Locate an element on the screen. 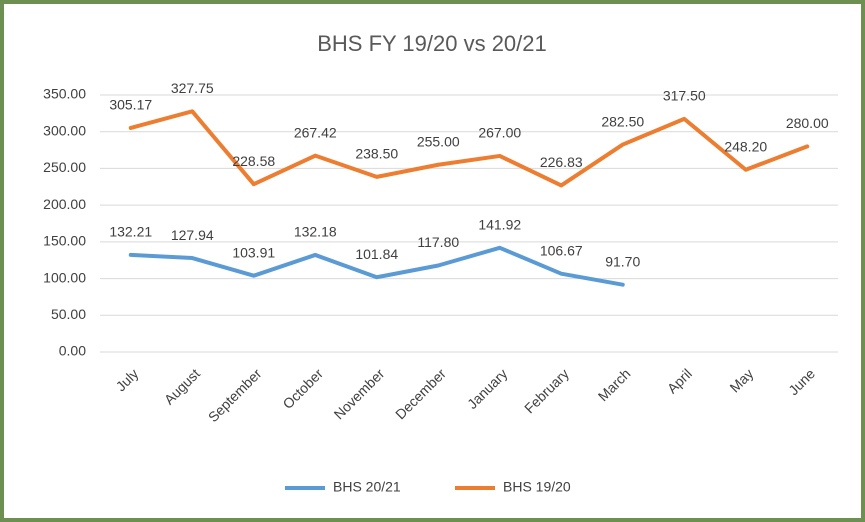 Image resolution: width=865 pixels, height=522 pixels. data-label: 238.50 is located at coordinates (376, 154).